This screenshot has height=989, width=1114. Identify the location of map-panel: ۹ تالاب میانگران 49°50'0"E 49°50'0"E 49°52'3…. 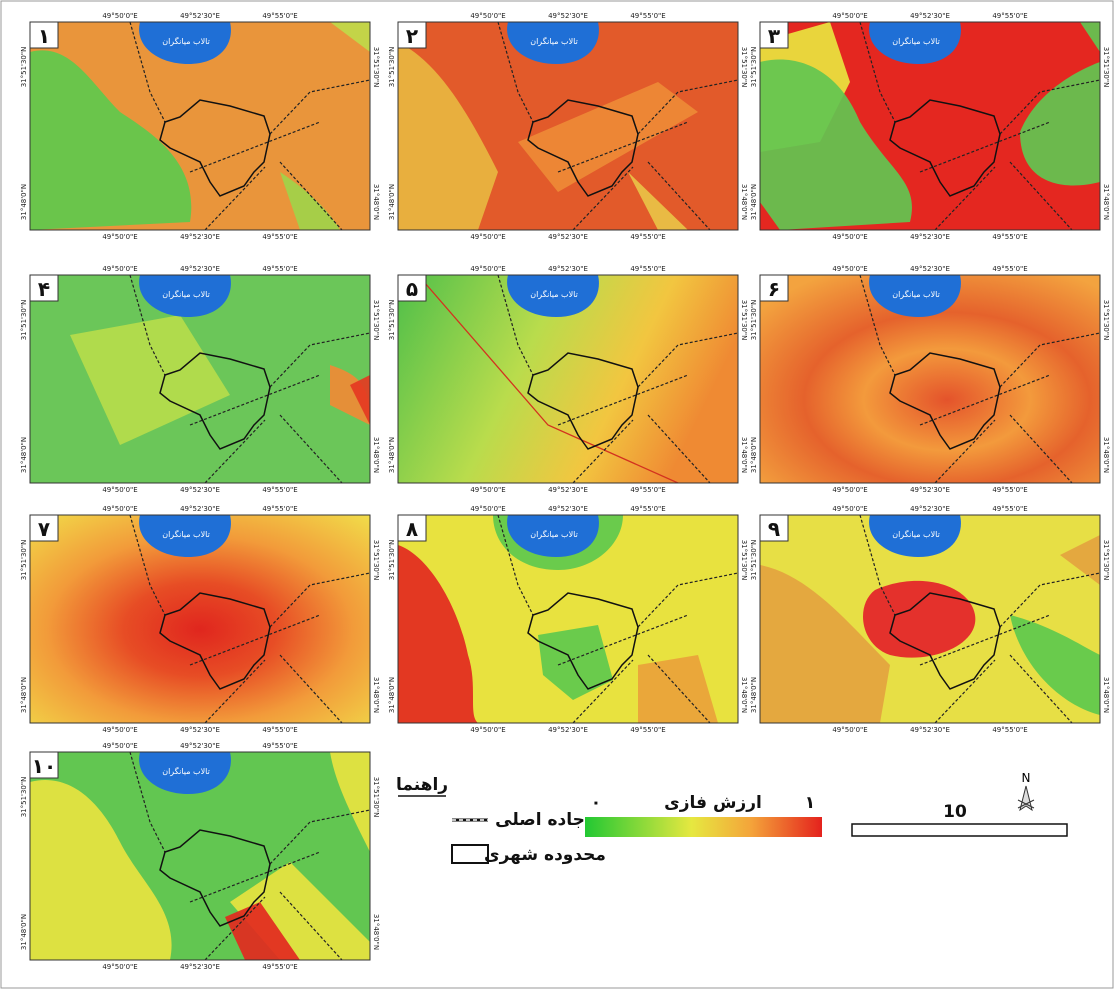
(930, 619).